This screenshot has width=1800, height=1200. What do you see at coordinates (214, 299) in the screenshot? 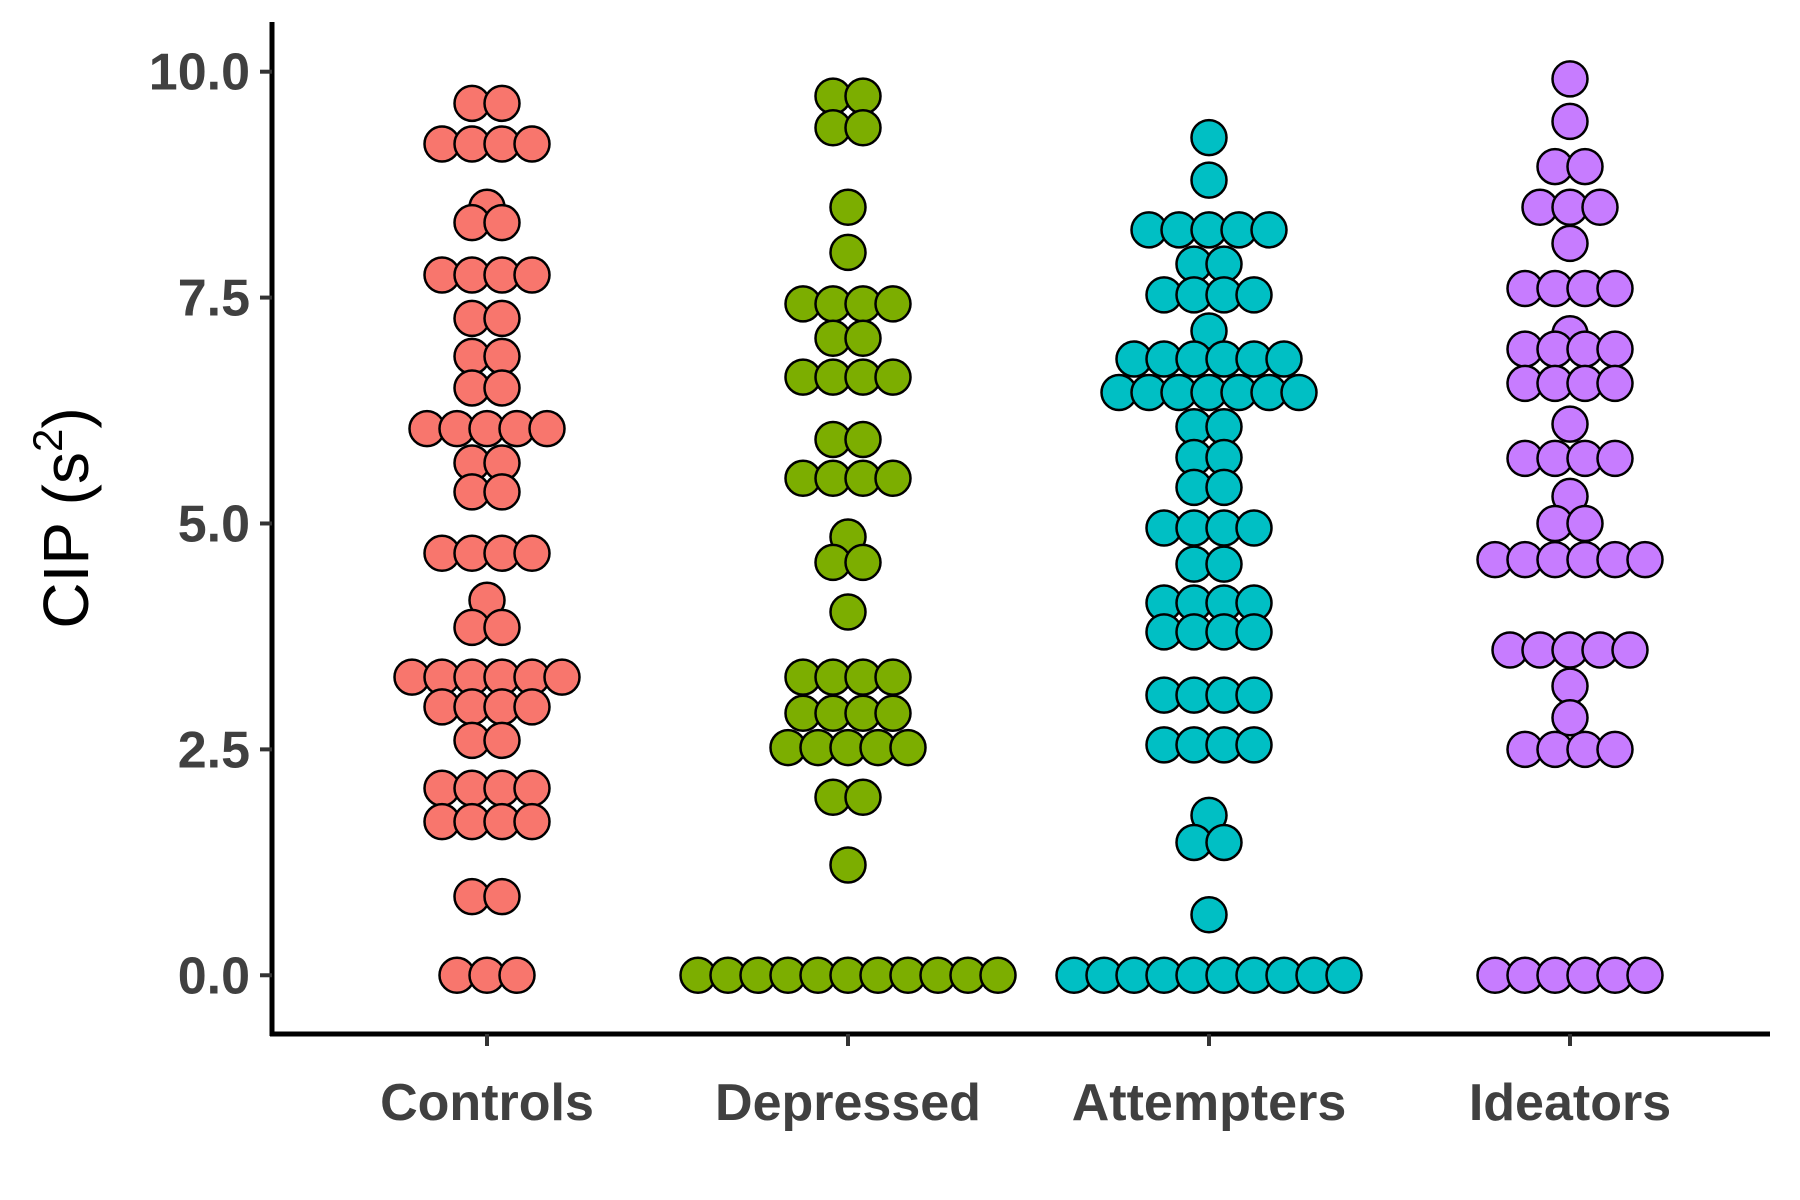
I see `y-tick-label: 7.5` at bounding box center [214, 299].